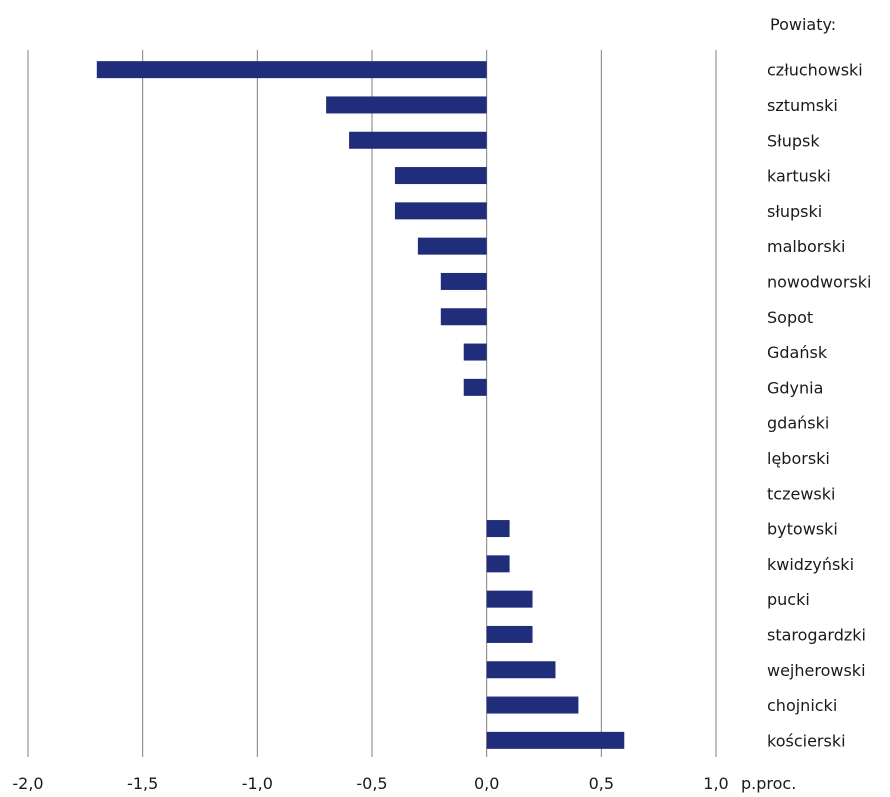 Image resolution: width=890 pixels, height=797 pixels. I want to click on category-label: wejherowski, so click(816, 670).